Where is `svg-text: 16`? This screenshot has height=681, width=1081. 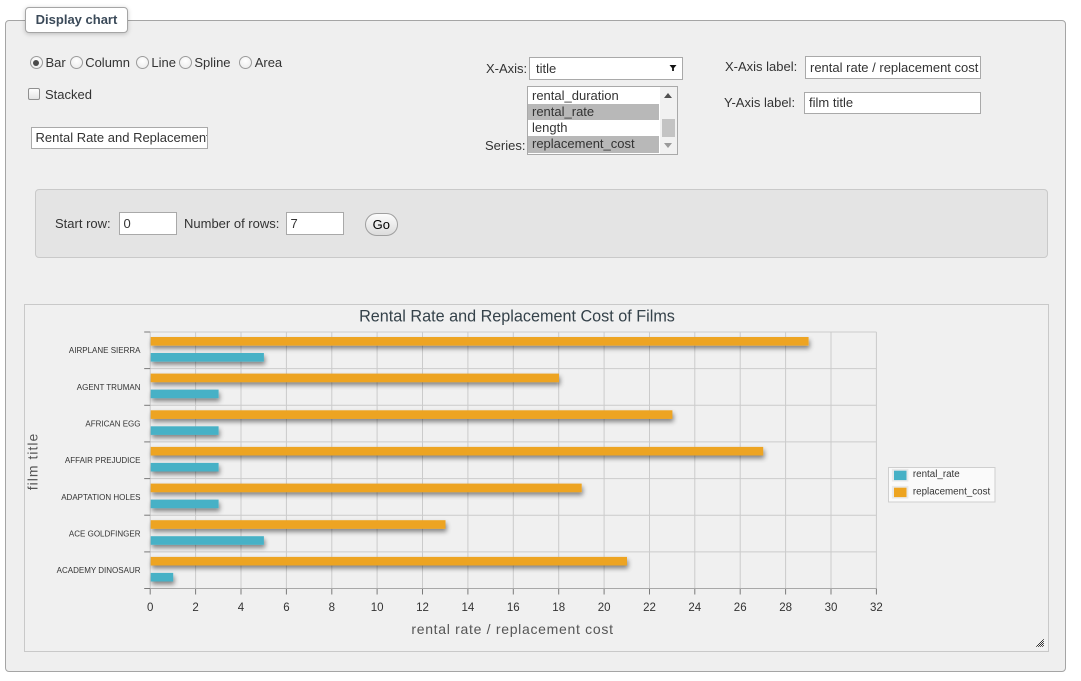
svg-text: 16 is located at coordinates (513, 608).